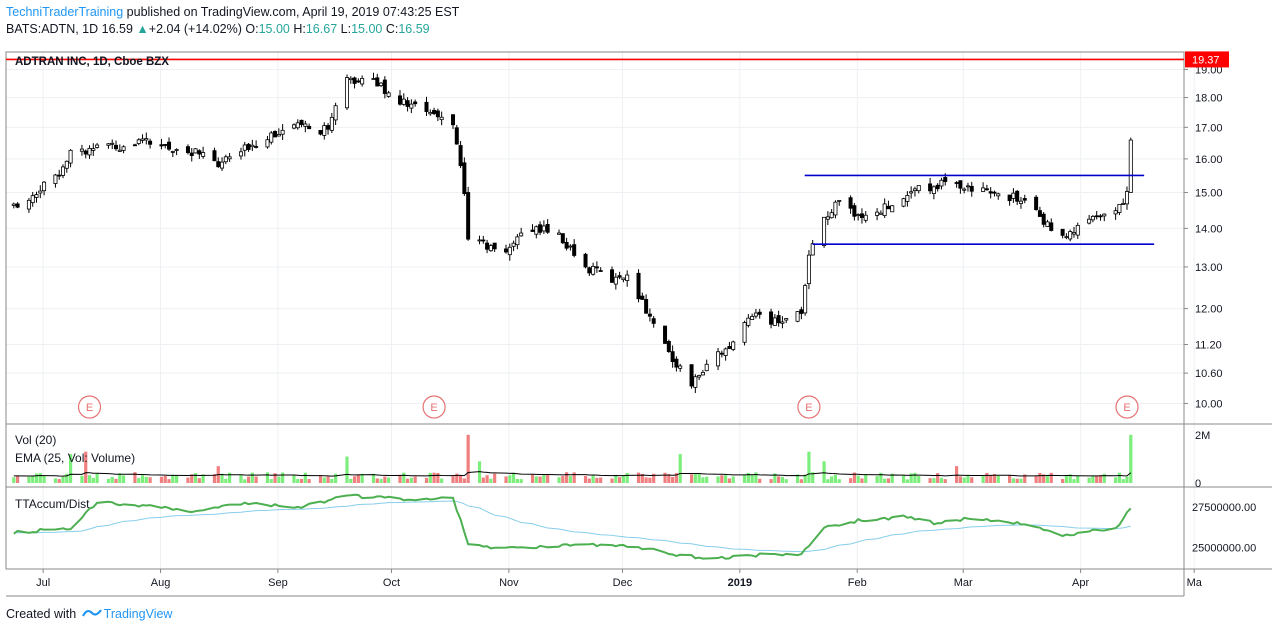 This screenshot has width=1272, height=632. What do you see at coordinates (1209, 374) in the screenshot?
I see `price-tick-label: 10.60` at bounding box center [1209, 374].